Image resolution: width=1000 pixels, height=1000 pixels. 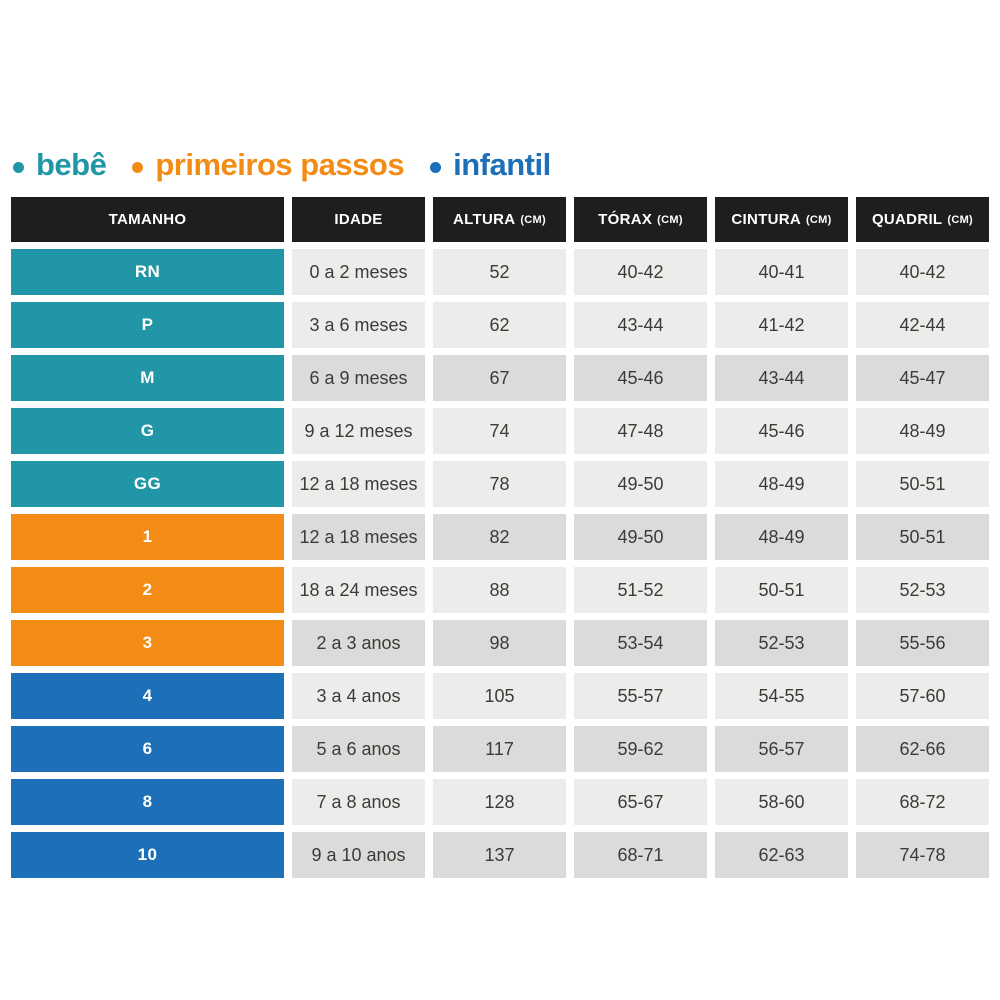 I want to click on size-cell: P, so click(x=147, y=325).